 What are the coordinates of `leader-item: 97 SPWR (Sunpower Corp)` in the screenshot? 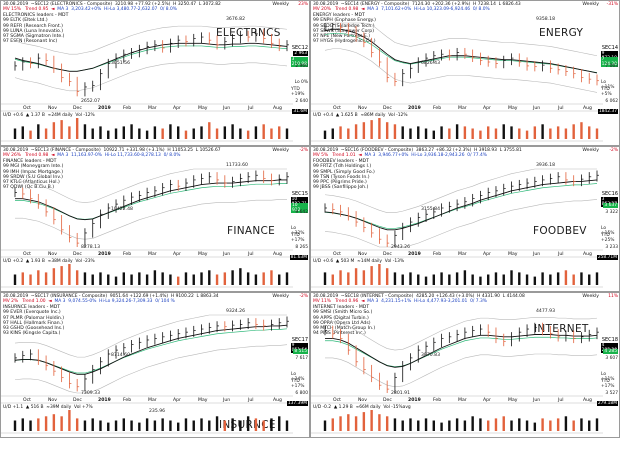 It's located at (343, 31).